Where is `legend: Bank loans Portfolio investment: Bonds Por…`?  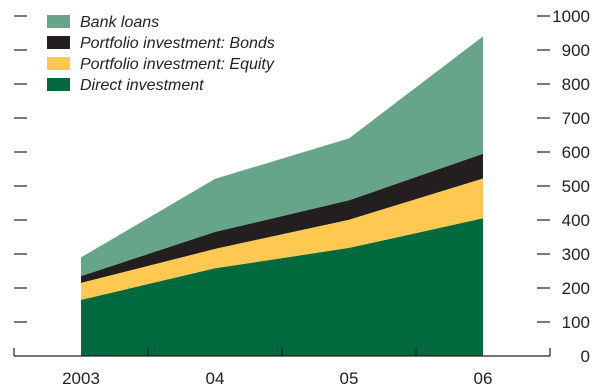 legend: Bank loans Portfolio investment: Bonds Por… is located at coordinates (161, 54).